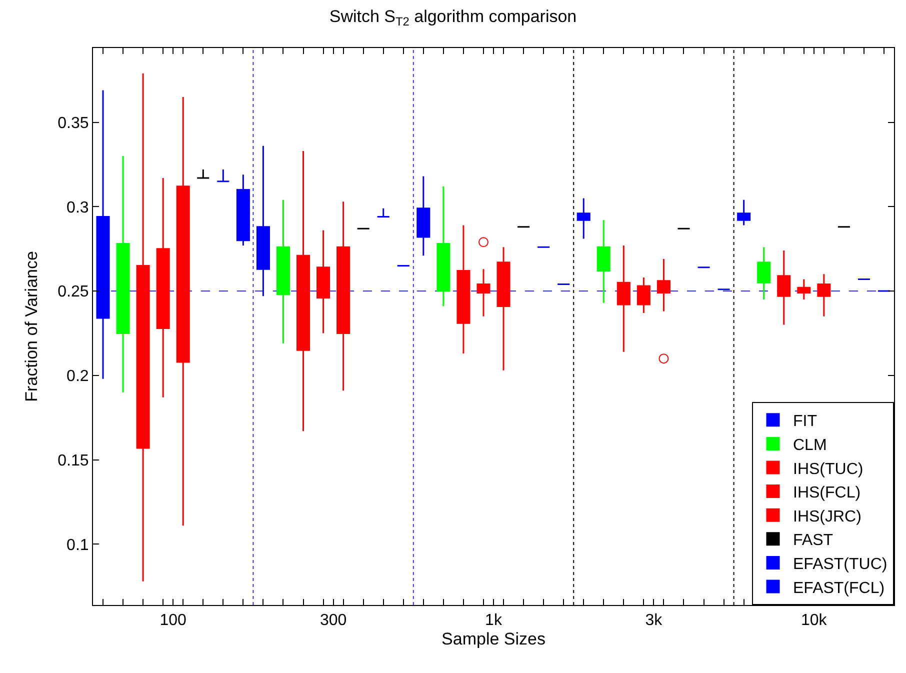  Describe the element at coordinates (77, 545) in the screenshot. I see `y-tick-label: 0.1` at that location.